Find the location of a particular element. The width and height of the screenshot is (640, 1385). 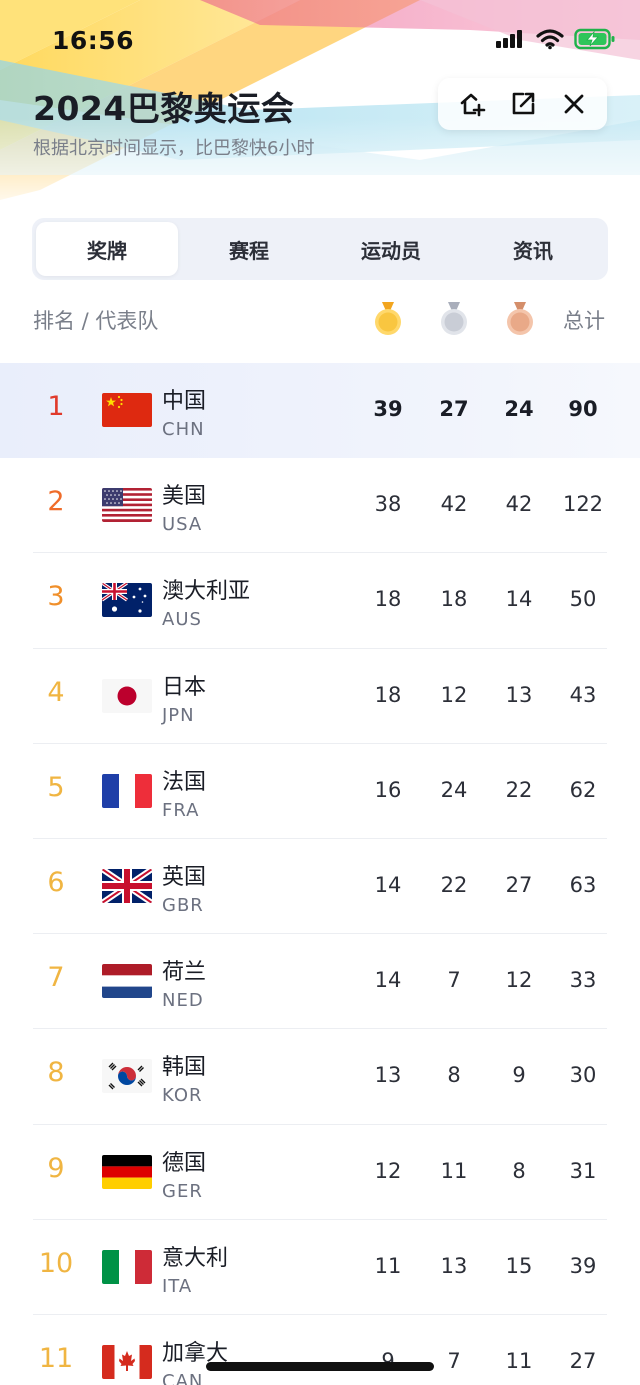

table-row: 1 中国 CHN 39 27 24 90 is located at coordinates (320, 411).